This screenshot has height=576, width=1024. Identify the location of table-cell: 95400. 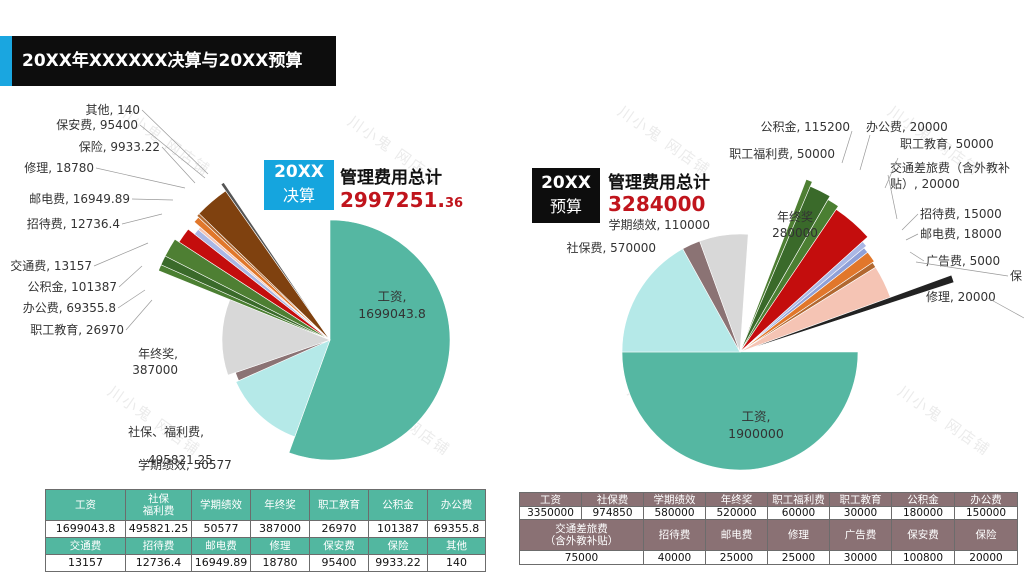
(339, 563).